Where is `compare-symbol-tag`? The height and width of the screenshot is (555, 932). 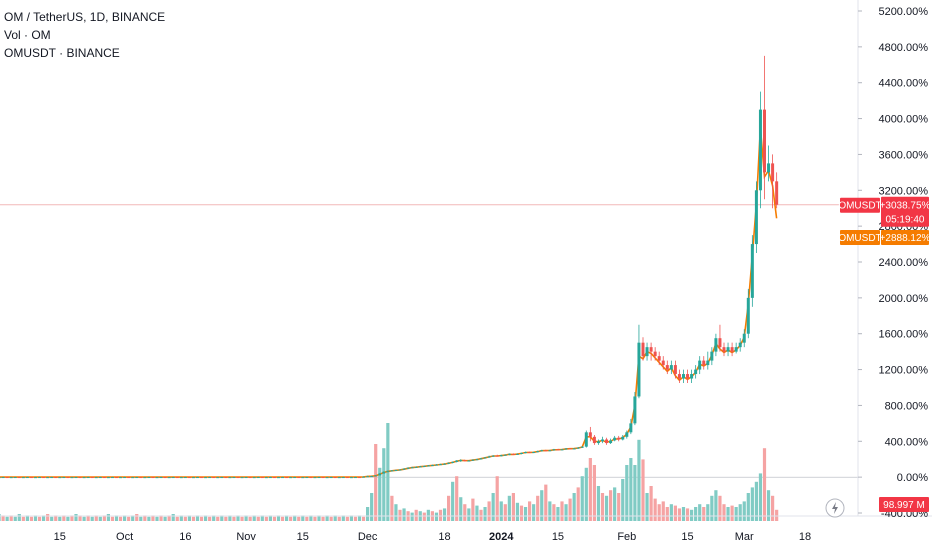 compare-symbol-tag is located at coordinates (860, 237).